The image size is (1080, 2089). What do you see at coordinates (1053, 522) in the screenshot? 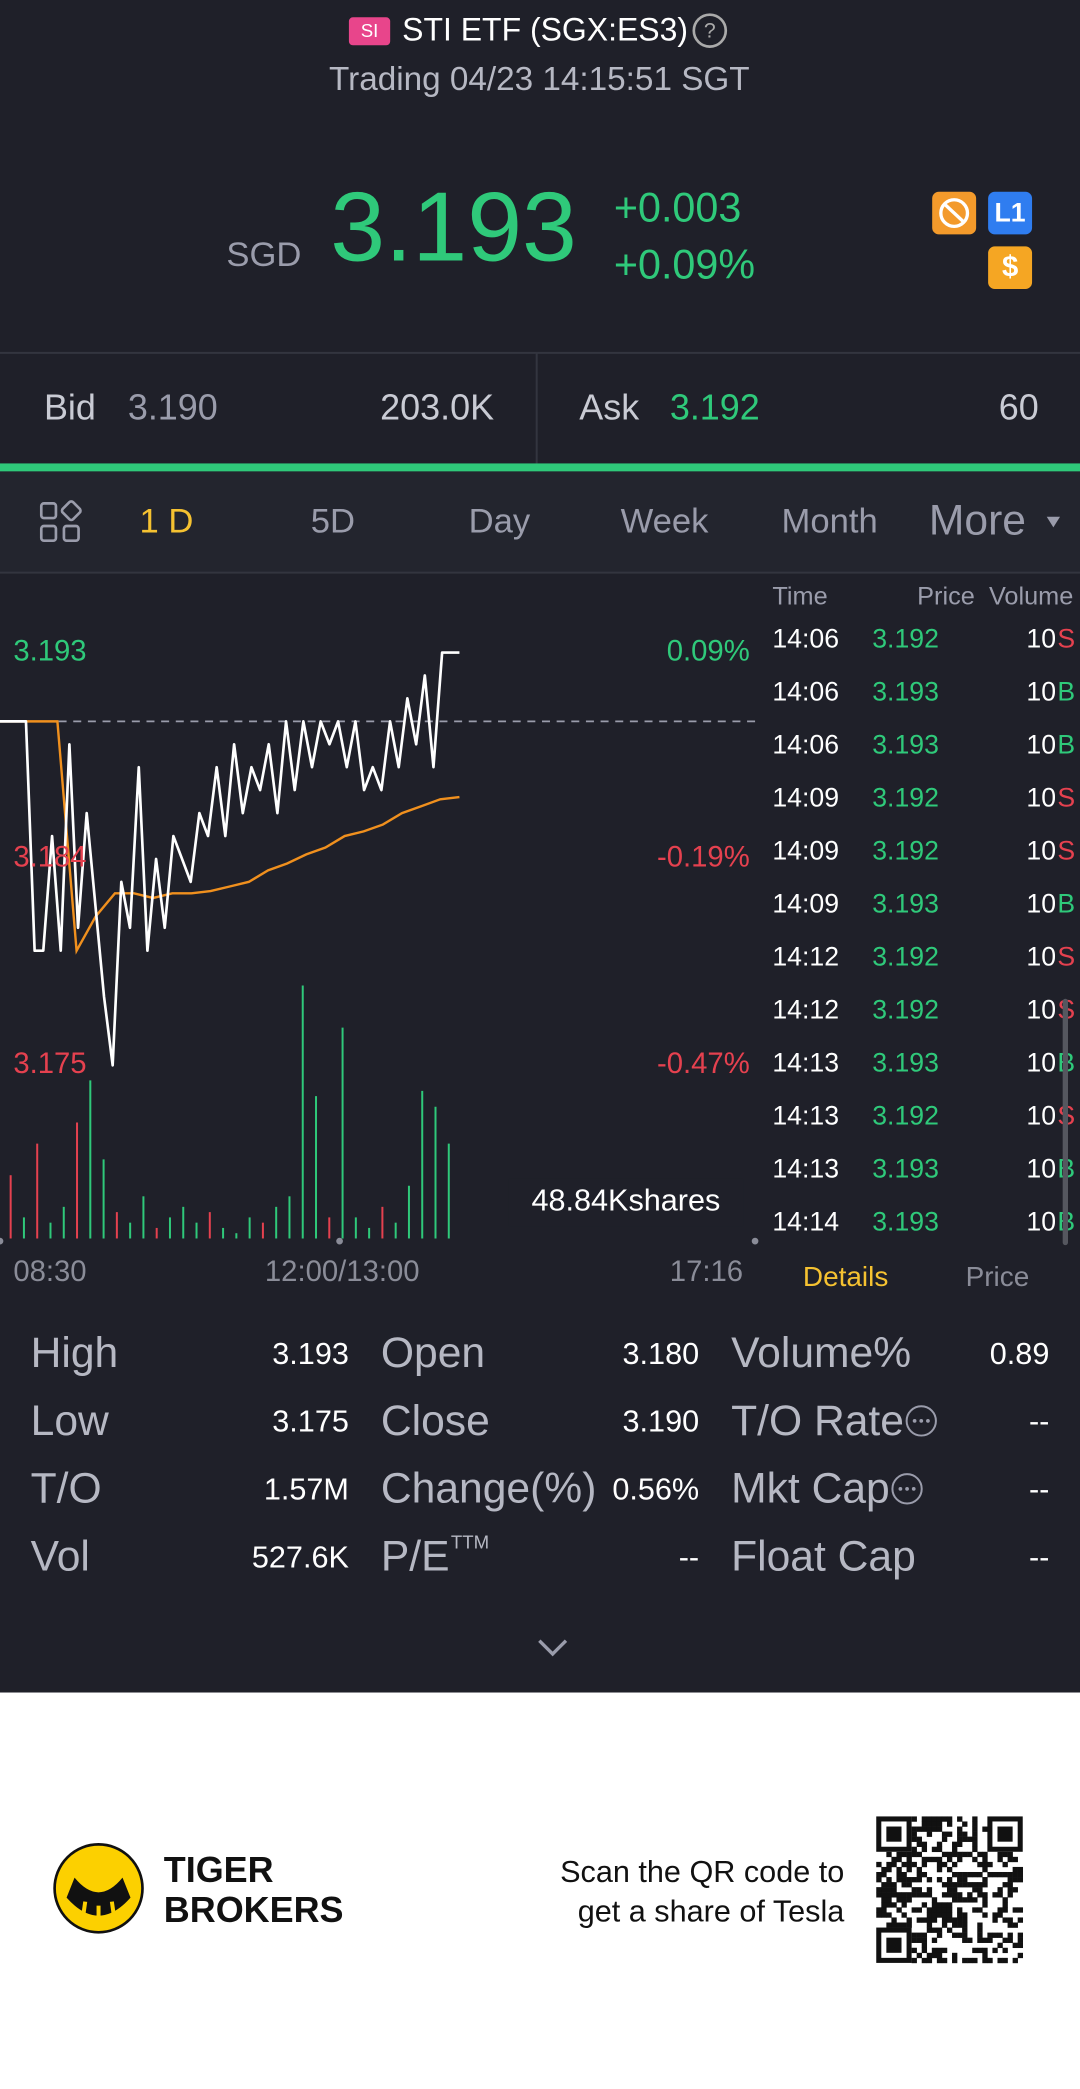
I see `dropdown-arrow` at bounding box center [1053, 522].